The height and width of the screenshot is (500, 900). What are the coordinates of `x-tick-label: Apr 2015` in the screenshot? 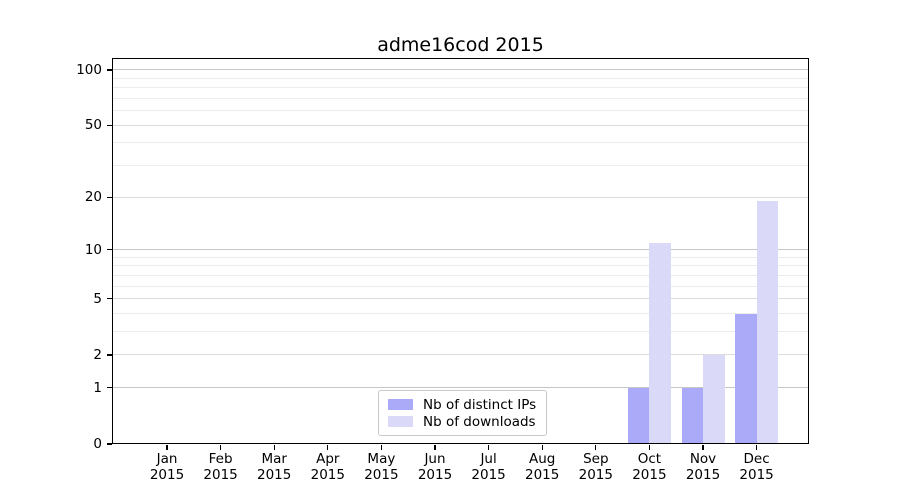 It's located at (327, 467).